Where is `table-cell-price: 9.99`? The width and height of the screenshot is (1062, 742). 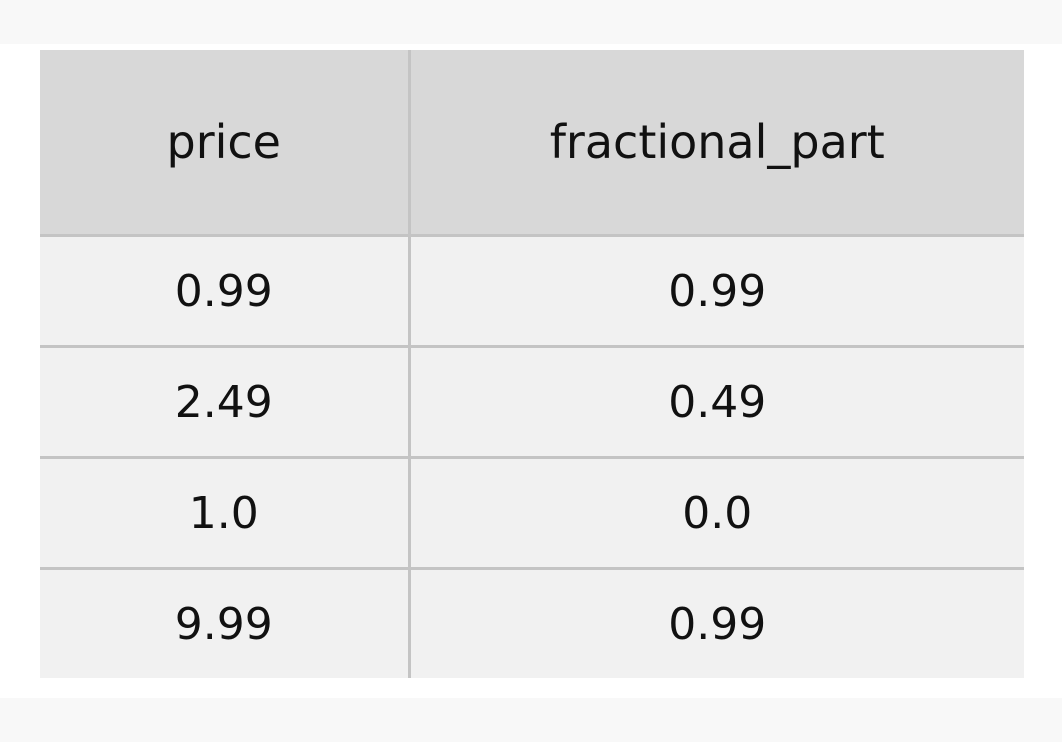
table-cell-price: 9.99 is located at coordinates (224, 623).